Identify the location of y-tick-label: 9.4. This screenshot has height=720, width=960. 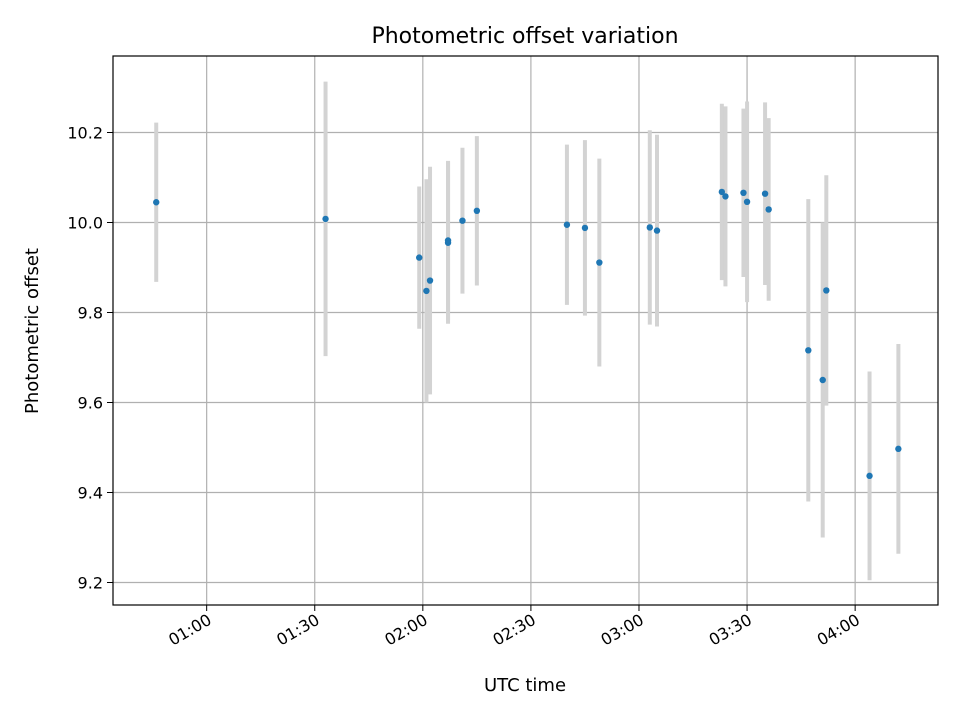
(90, 493).